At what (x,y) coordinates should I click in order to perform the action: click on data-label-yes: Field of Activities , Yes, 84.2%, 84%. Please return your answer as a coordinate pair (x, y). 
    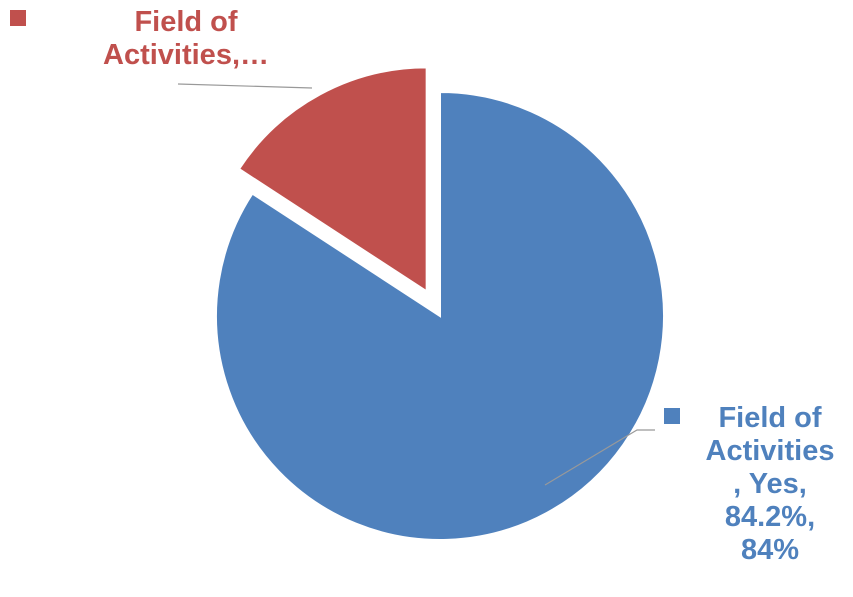
    Looking at the image, I should click on (770, 484).